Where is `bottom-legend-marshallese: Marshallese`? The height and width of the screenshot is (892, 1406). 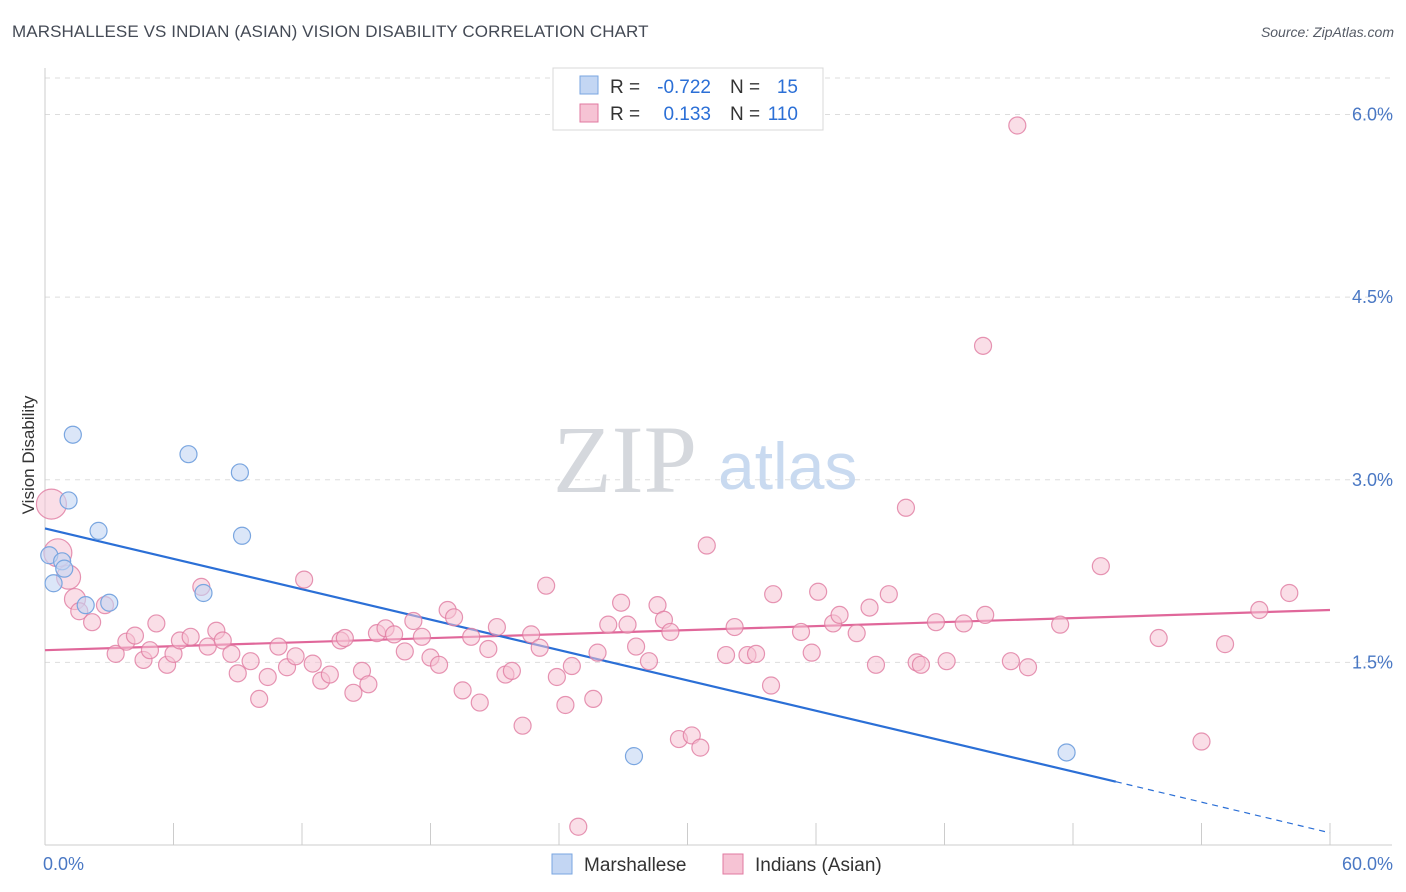 bottom-legend-marshallese: Marshallese is located at coordinates (635, 865).